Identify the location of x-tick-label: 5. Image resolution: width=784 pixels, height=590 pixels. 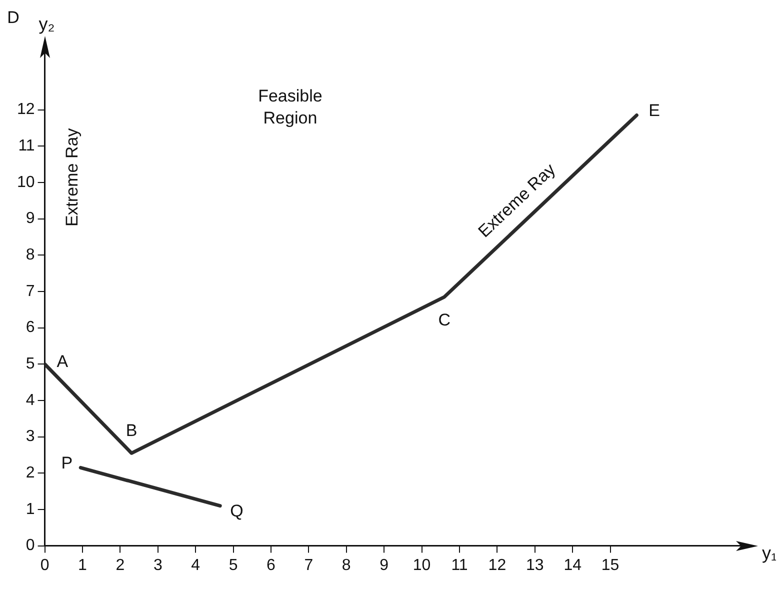
(233, 565).